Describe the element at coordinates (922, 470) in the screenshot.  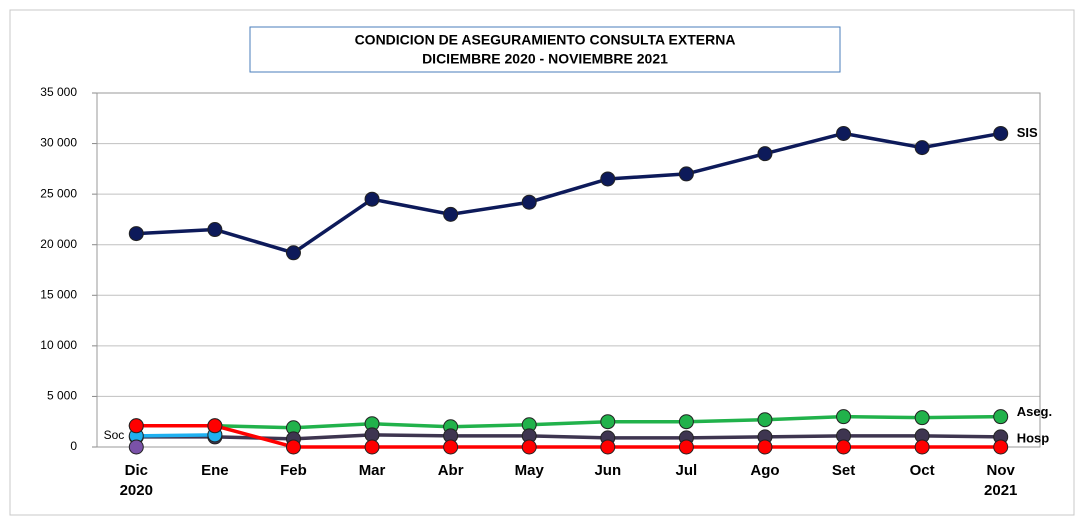
I see `x-tick-label: Oct` at that location.